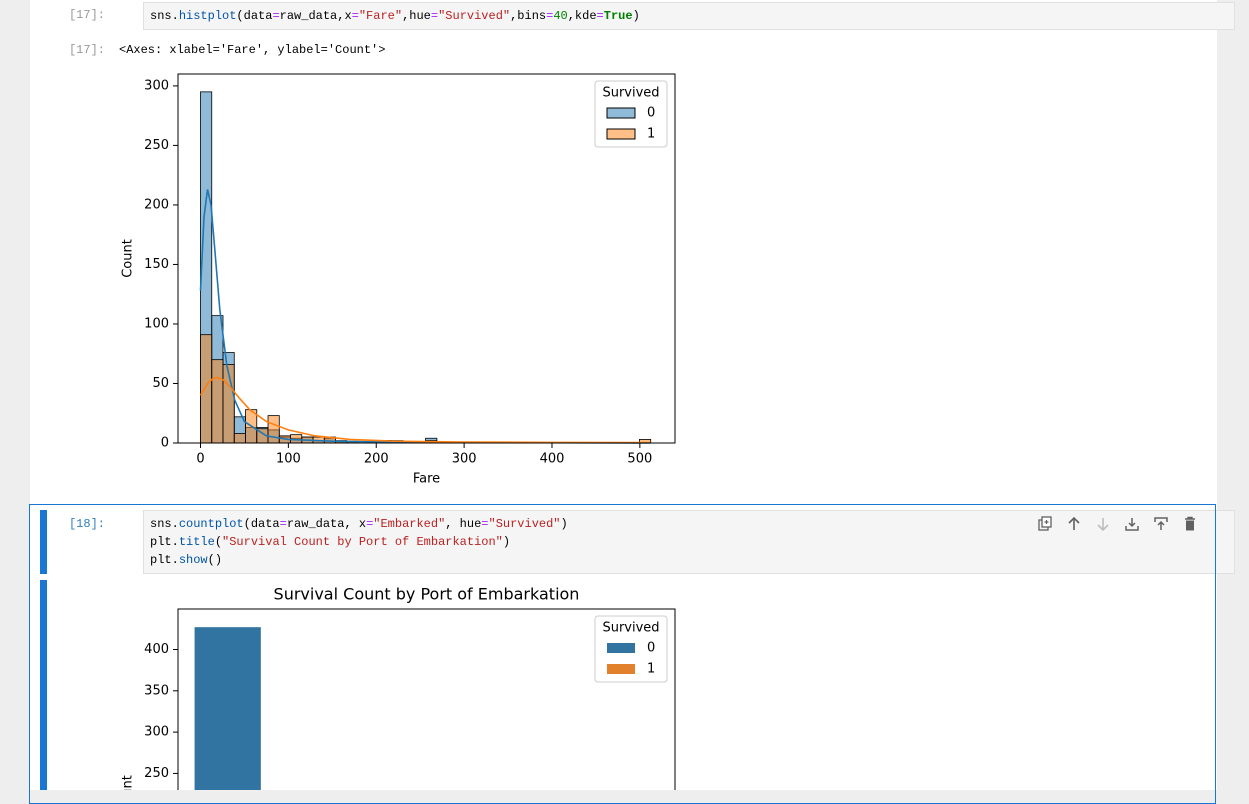 The height and width of the screenshot is (804, 1249). I want to click on move-down-button, so click(1103, 524).